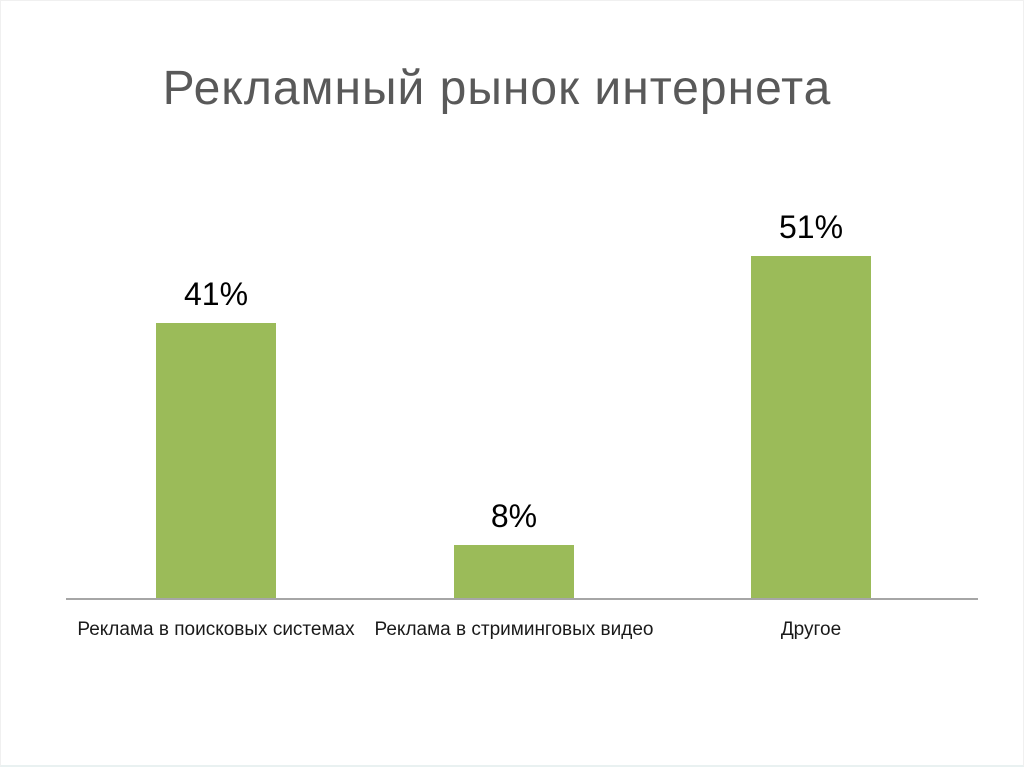 The width and height of the screenshot is (1024, 768). What do you see at coordinates (514, 629) in the screenshot?
I see `category-label: Реклама в стриминговых видео` at bounding box center [514, 629].